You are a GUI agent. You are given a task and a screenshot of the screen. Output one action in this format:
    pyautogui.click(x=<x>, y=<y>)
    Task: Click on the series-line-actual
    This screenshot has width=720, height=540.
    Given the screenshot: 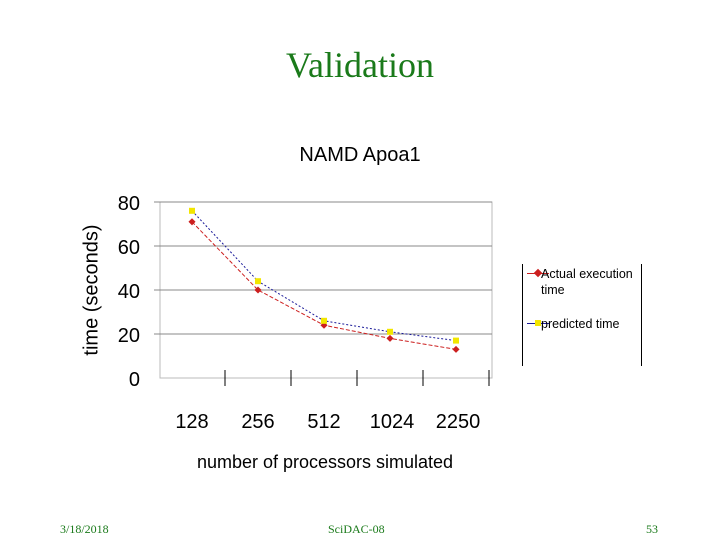 What is the action you would take?
    pyautogui.click(x=324, y=285)
    